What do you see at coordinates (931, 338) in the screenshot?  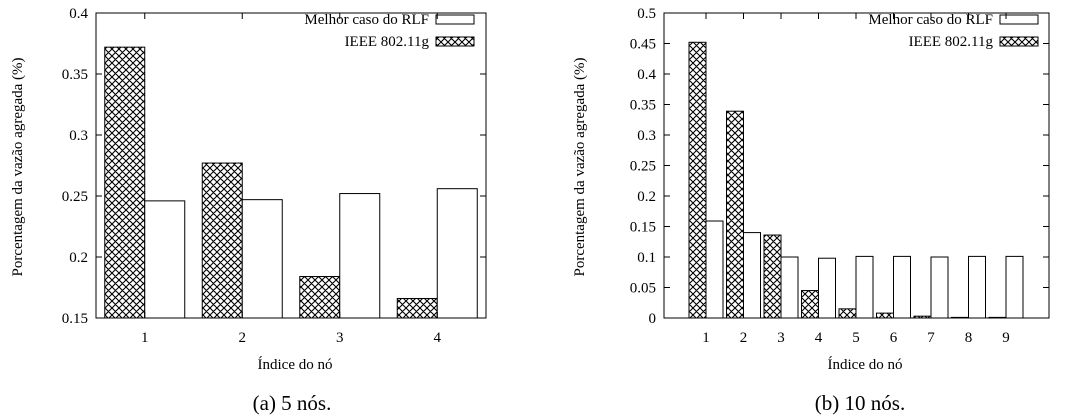 I see `x-tick-label: 7` at bounding box center [931, 338].